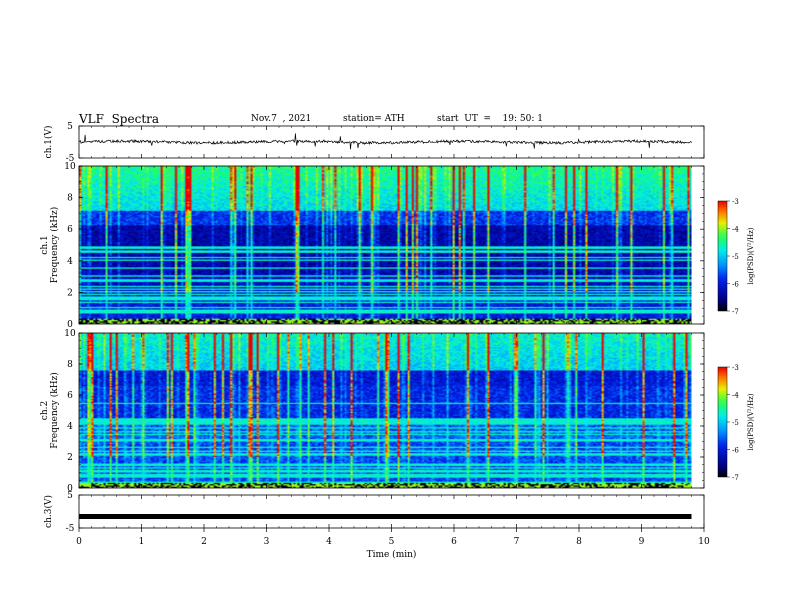 The height and width of the screenshot is (612, 792). What do you see at coordinates (48, 142) in the screenshot?
I see `ch1-waveform-ylabel: ch.1(V)` at bounding box center [48, 142].